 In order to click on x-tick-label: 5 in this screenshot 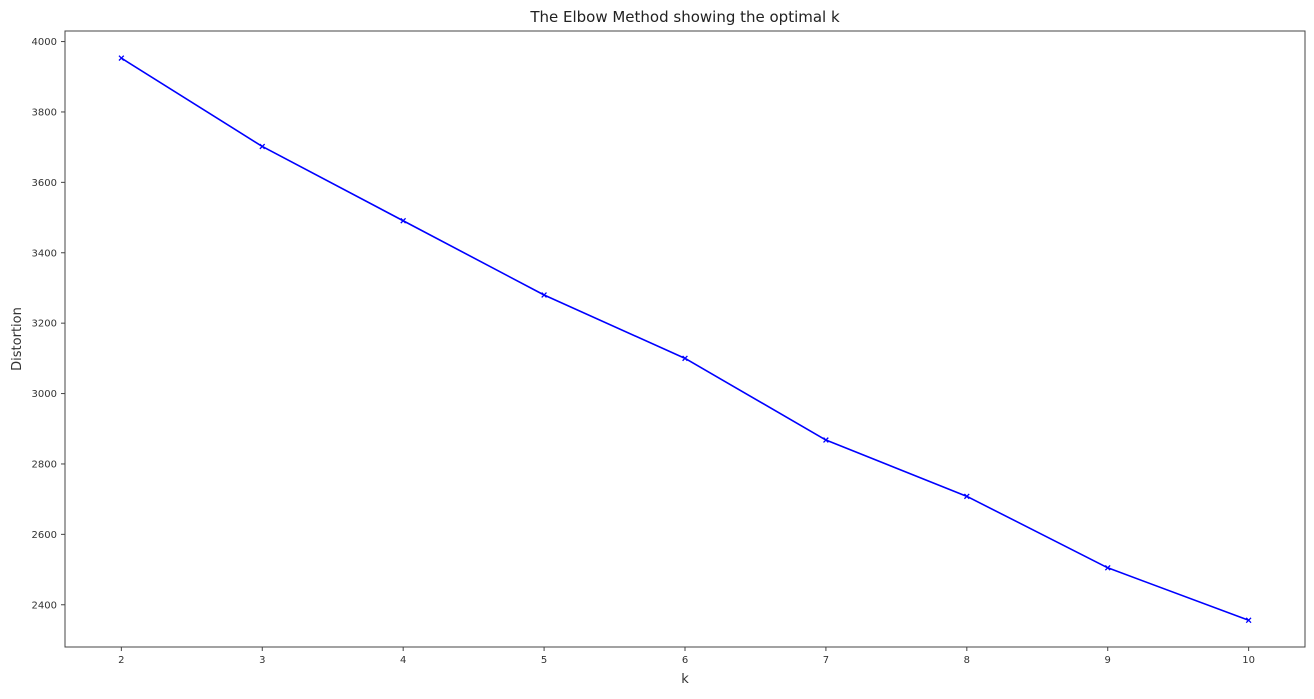, I will do `click(544, 660)`.